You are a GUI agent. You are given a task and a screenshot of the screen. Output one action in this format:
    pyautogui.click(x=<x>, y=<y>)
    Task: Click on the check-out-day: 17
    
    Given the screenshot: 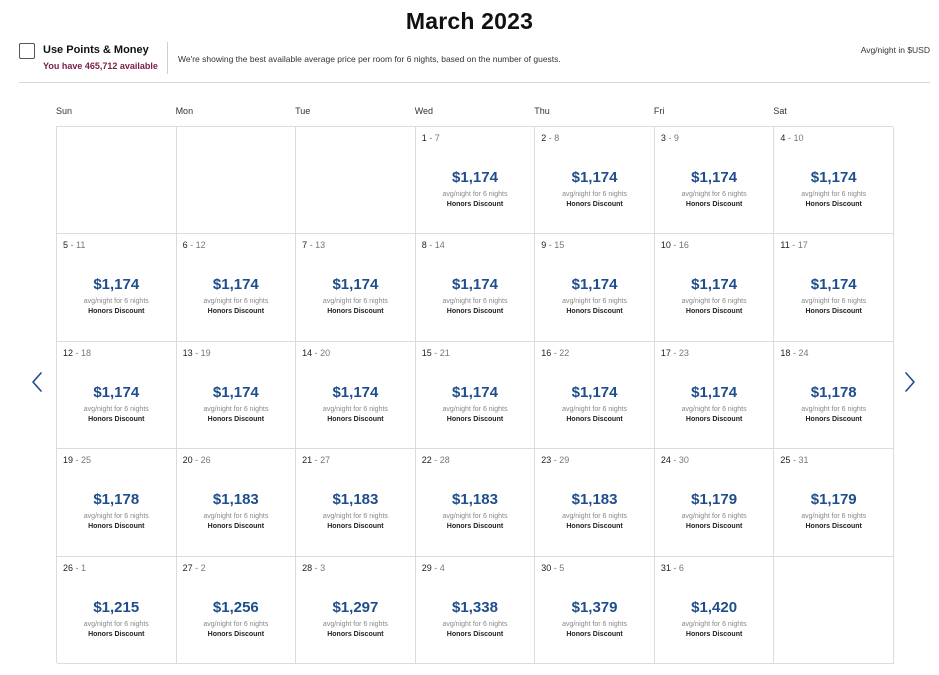 What is the action you would take?
    pyautogui.click(x=802, y=245)
    